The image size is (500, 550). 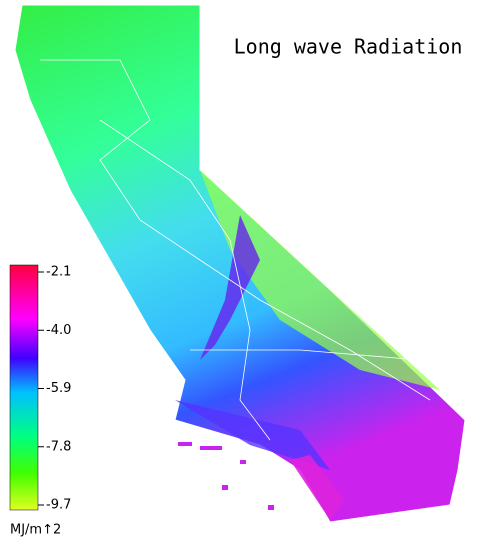 What do you see at coordinates (24, 387) in the screenshot?
I see `colorbar` at bounding box center [24, 387].